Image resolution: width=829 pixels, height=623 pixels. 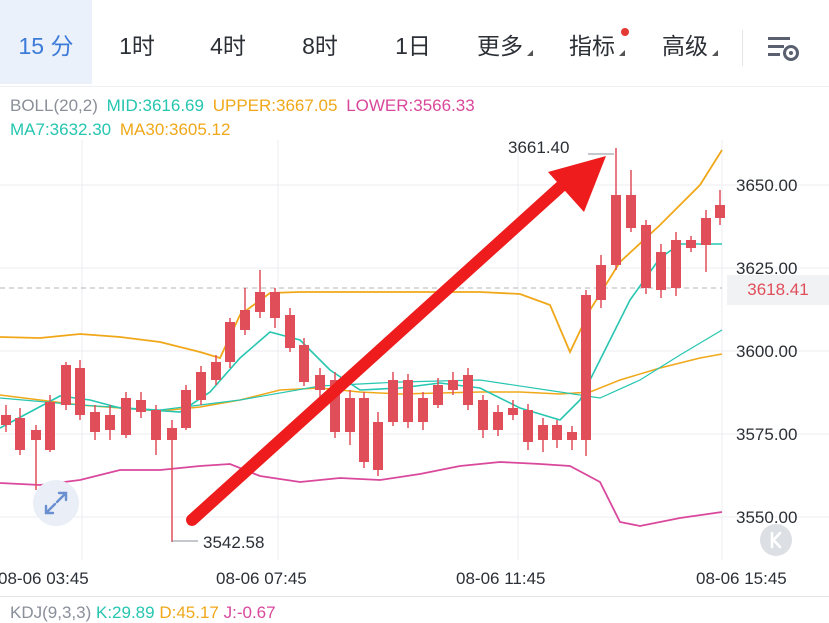 What do you see at coordinates (538, 147) in the screenshot?
I see `high-price-label: 3661.40` at bounding box center [538, 147].